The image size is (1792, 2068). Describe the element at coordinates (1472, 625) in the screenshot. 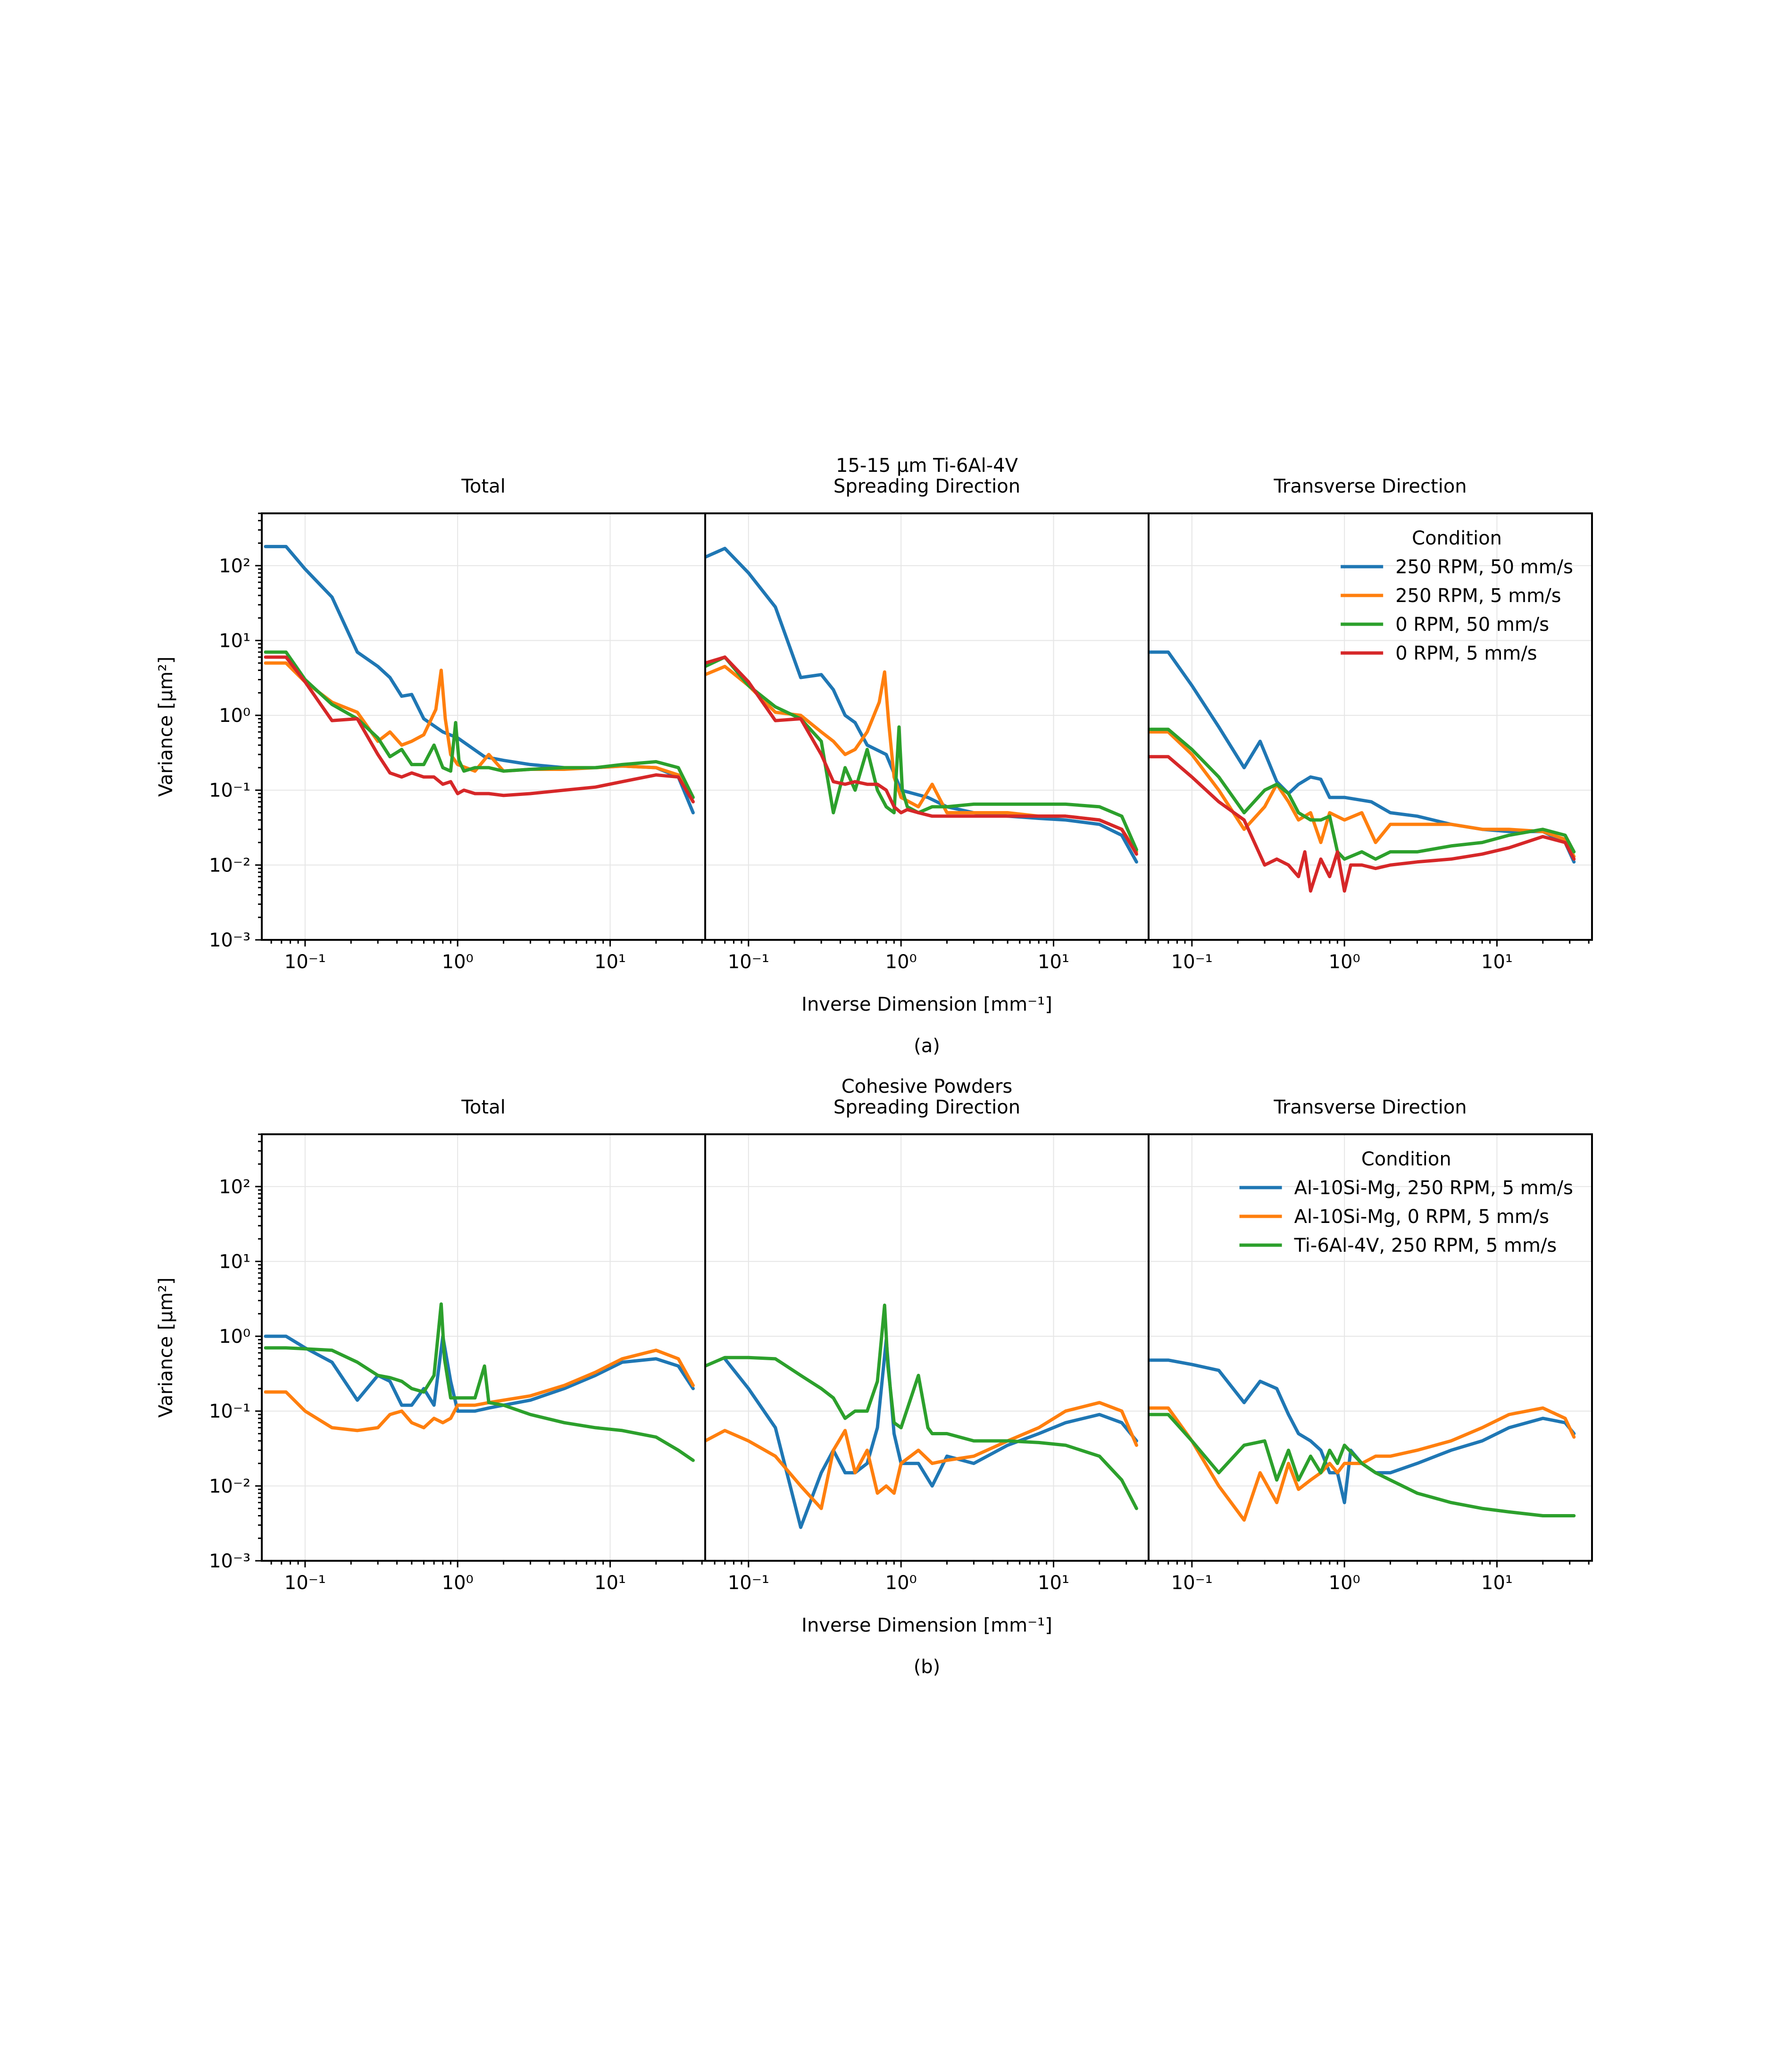

I see `legend-label: 0 RPM, 50 mm/s` at that location.